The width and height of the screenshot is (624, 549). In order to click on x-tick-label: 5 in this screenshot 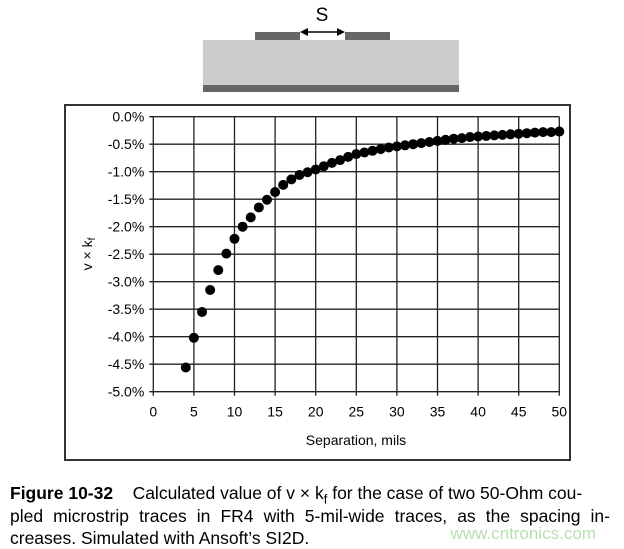, I will do `click(194, 412)`.